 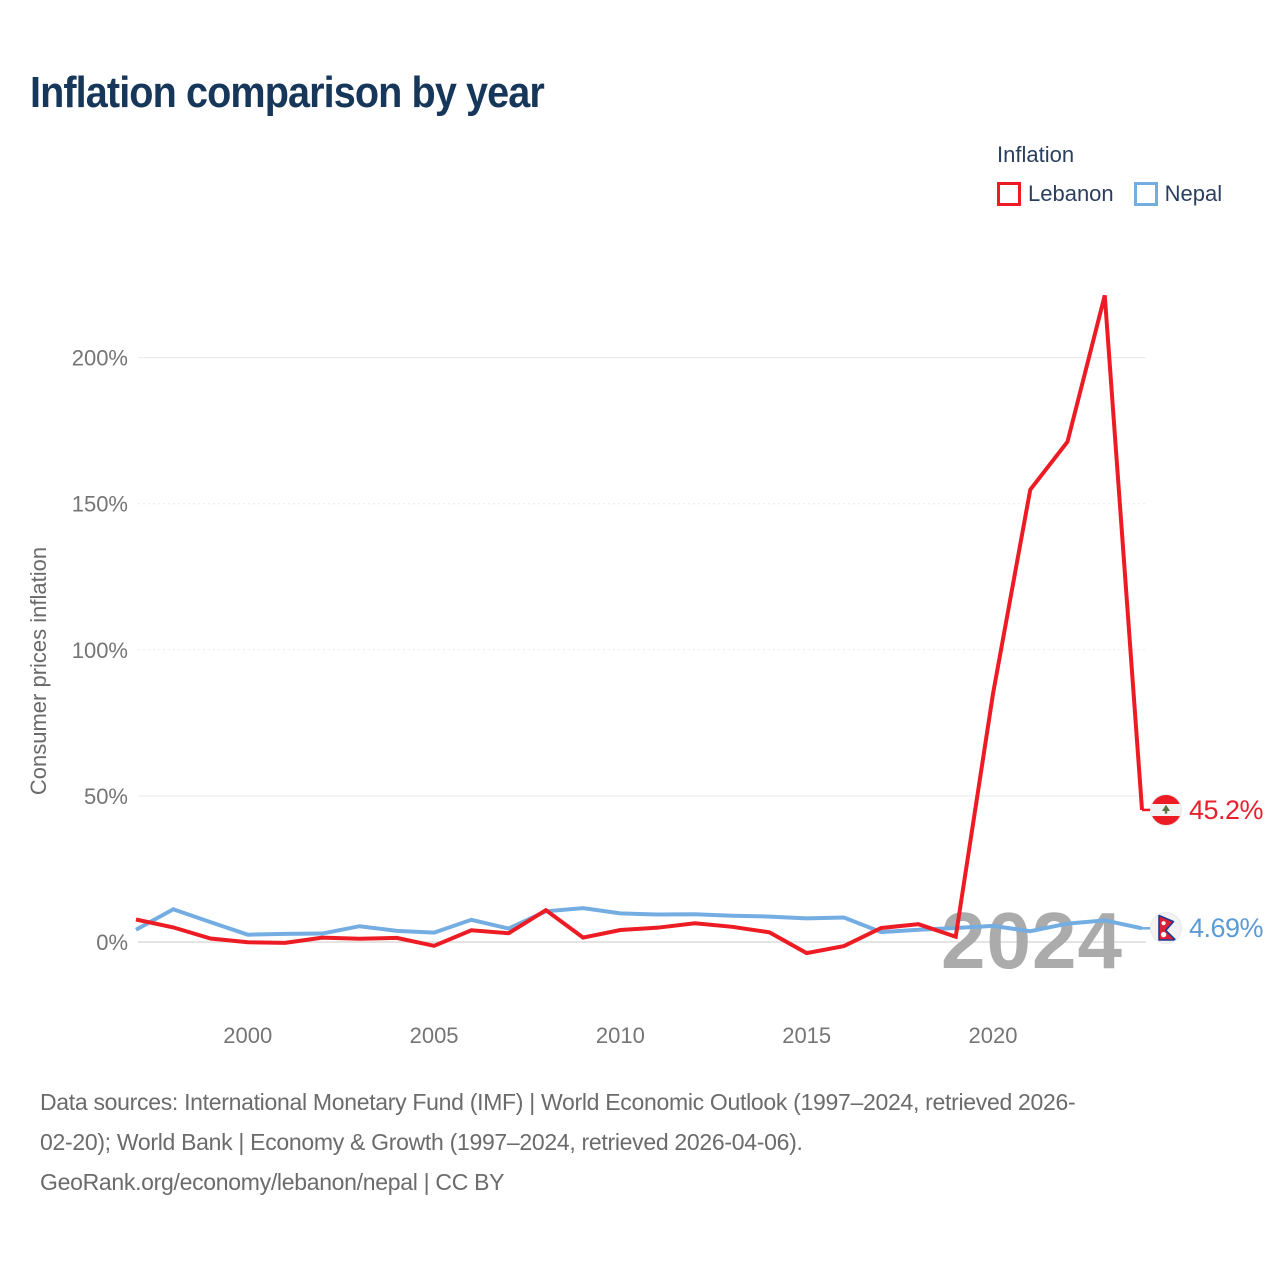 What do you see at coordinates (1071, 193) in the screenshot?
I see `legend-label-lebanon: Lebanon` at bounding box center [1071, 193].